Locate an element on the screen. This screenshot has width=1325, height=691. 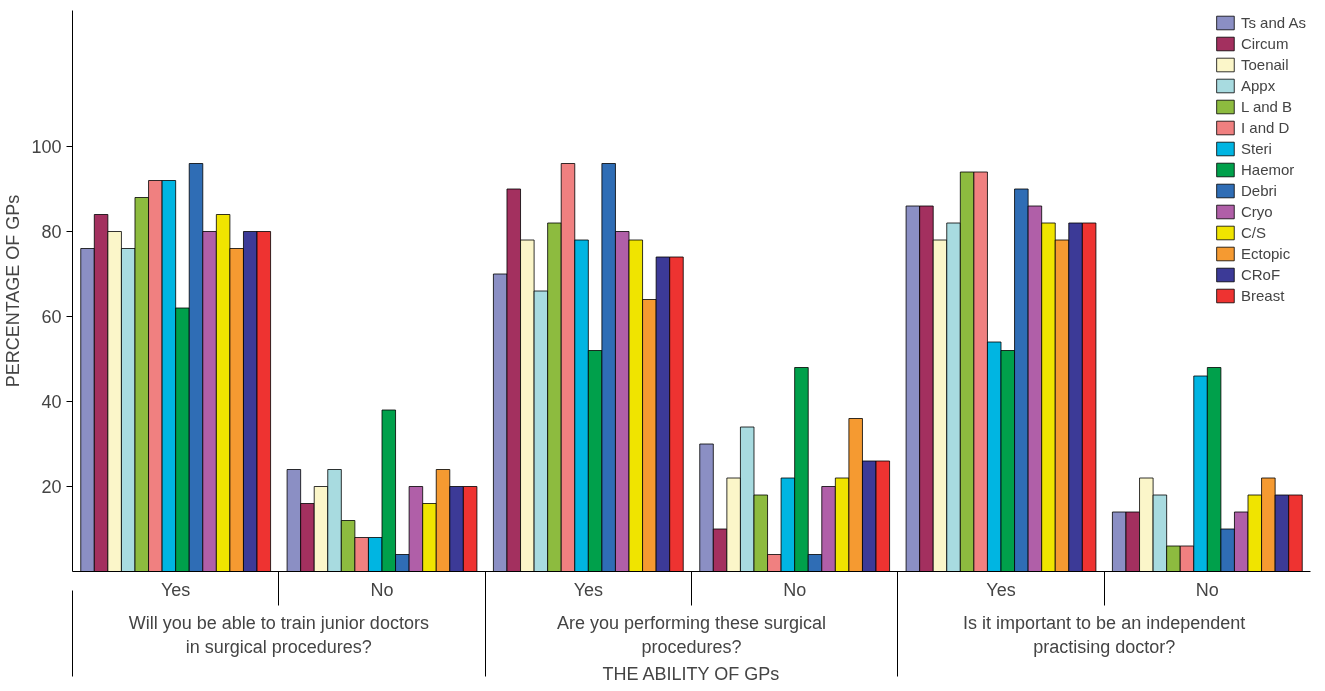
y-tick-label: 20 is located at coordinates (51, 487).